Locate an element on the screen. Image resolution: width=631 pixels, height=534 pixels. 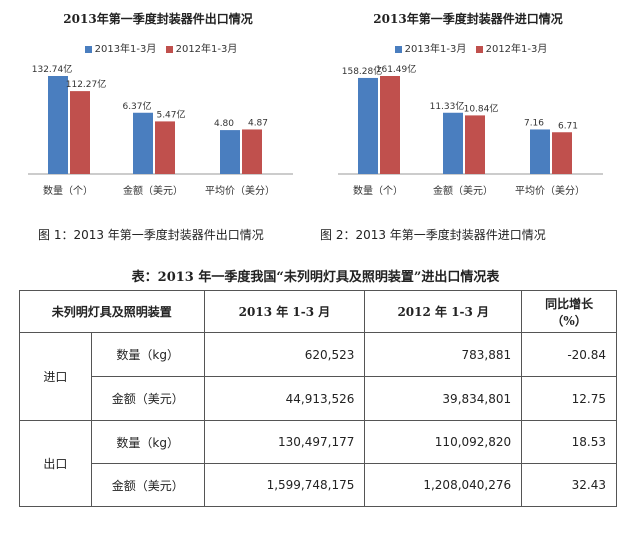
cell-2012: 1,208,040,276 is located at coordinates (443, 485).